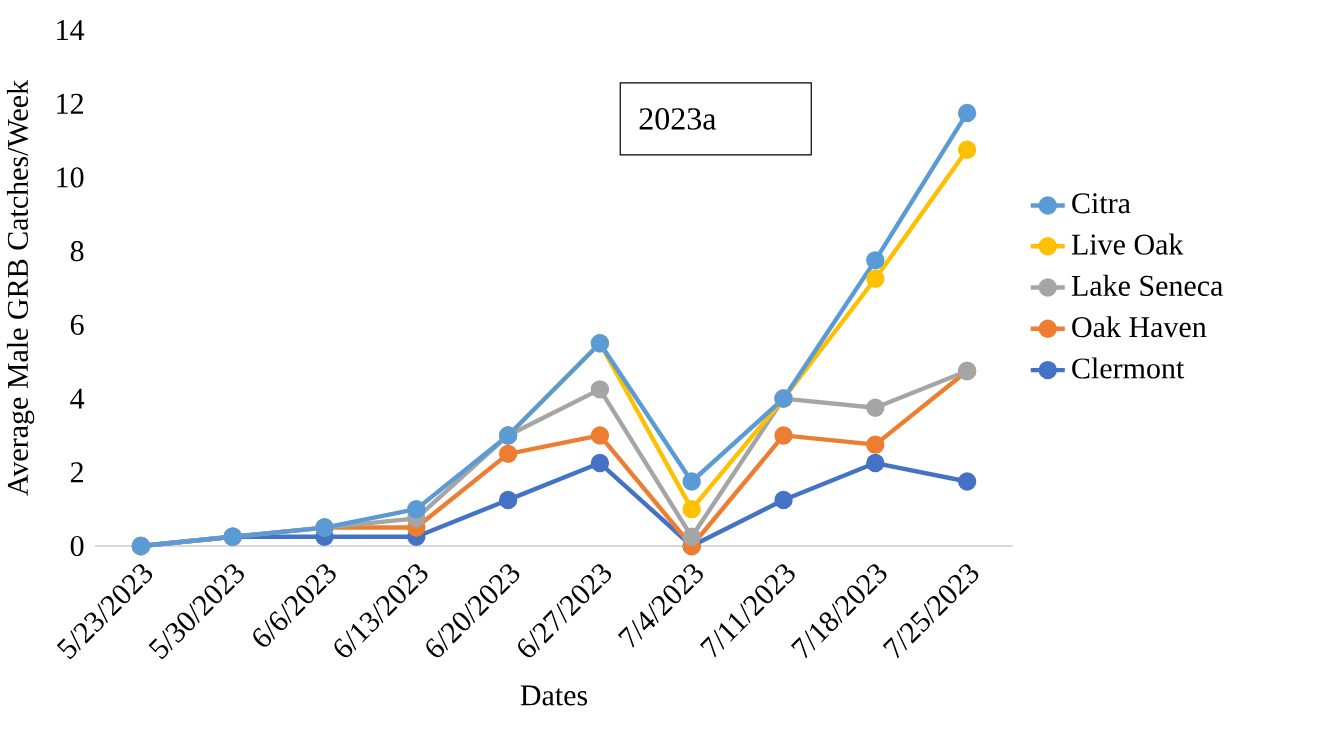  Describe the element at coordinates (678, 119) in the screenshot. I see `annotation: 2023a` at that location.